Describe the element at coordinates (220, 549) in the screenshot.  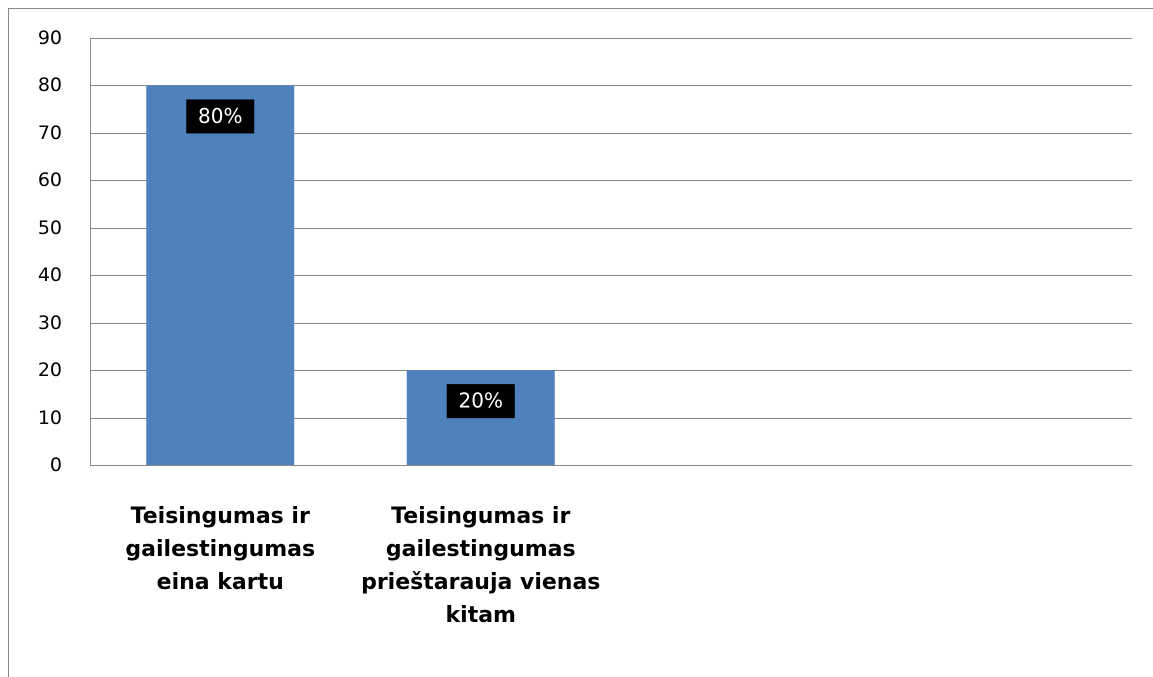
I see `x-tick-label: Teisingumas ir gailestingumas eina kartu` at that location.